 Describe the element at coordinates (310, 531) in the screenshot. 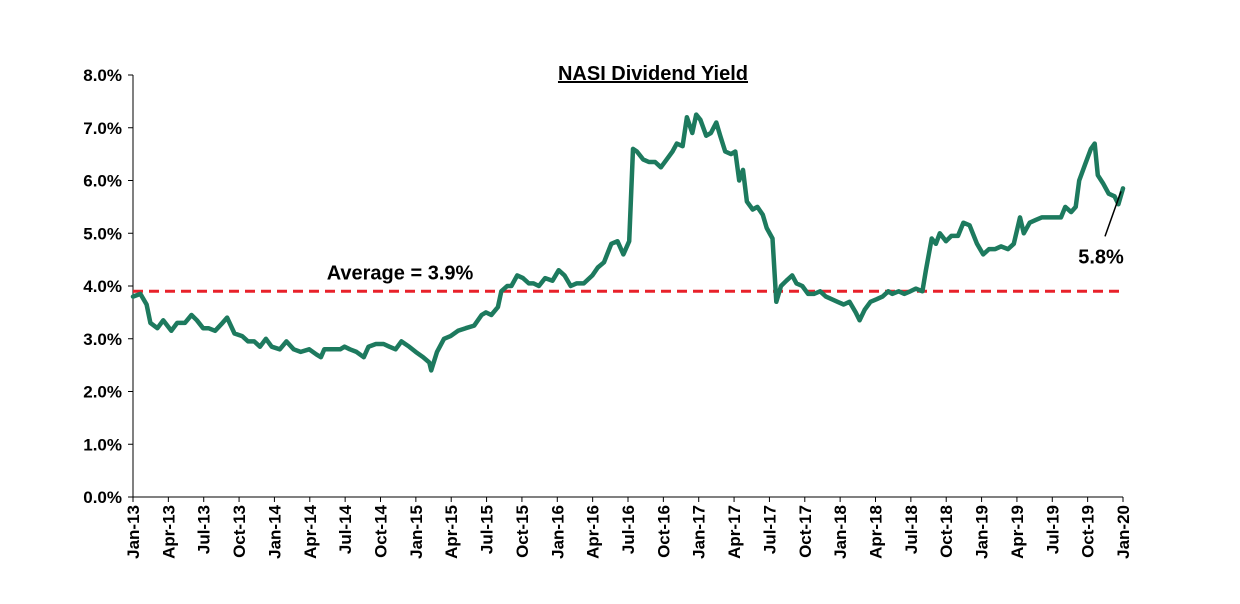

I see `x-tick-label: Apr-14` at that location.